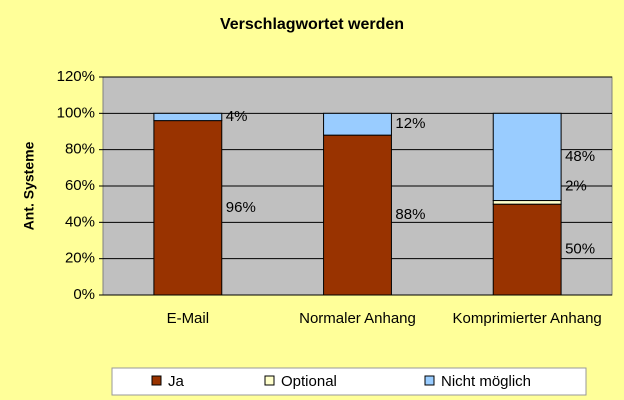 This screenshot has height=400, width=624. Describe the element at coordinates (176, 381) in the screenshot. I see `legend-label: Ja` at that location.